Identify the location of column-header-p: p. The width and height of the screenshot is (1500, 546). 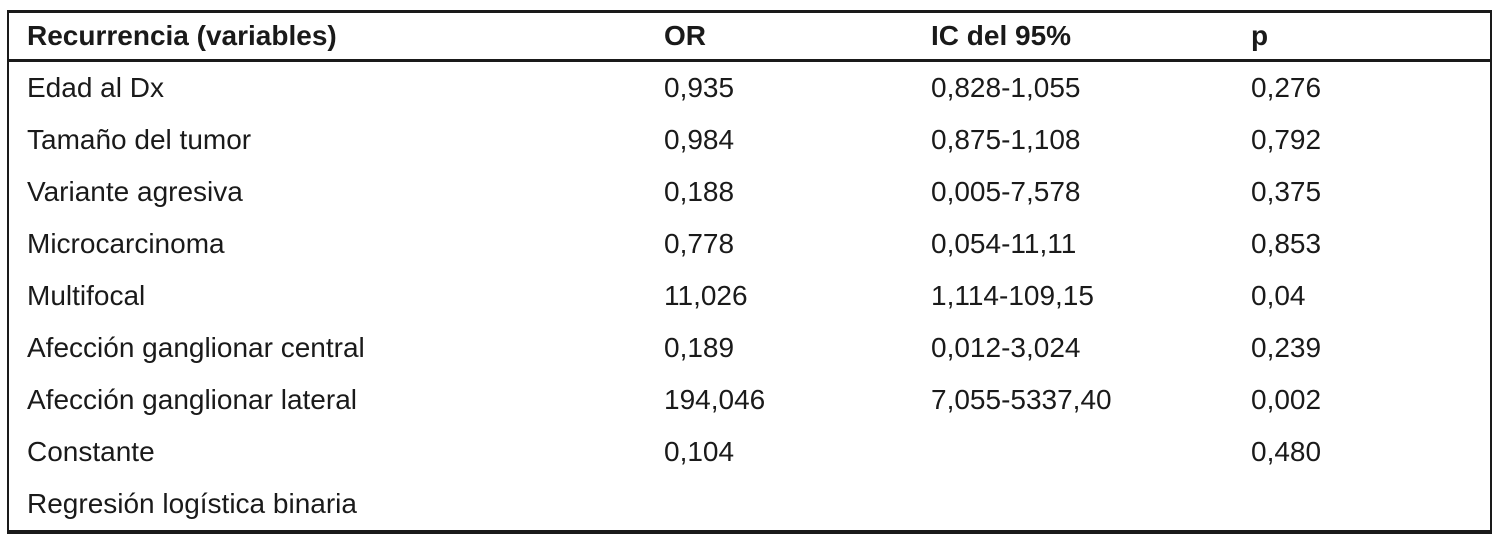
(1260, 35).